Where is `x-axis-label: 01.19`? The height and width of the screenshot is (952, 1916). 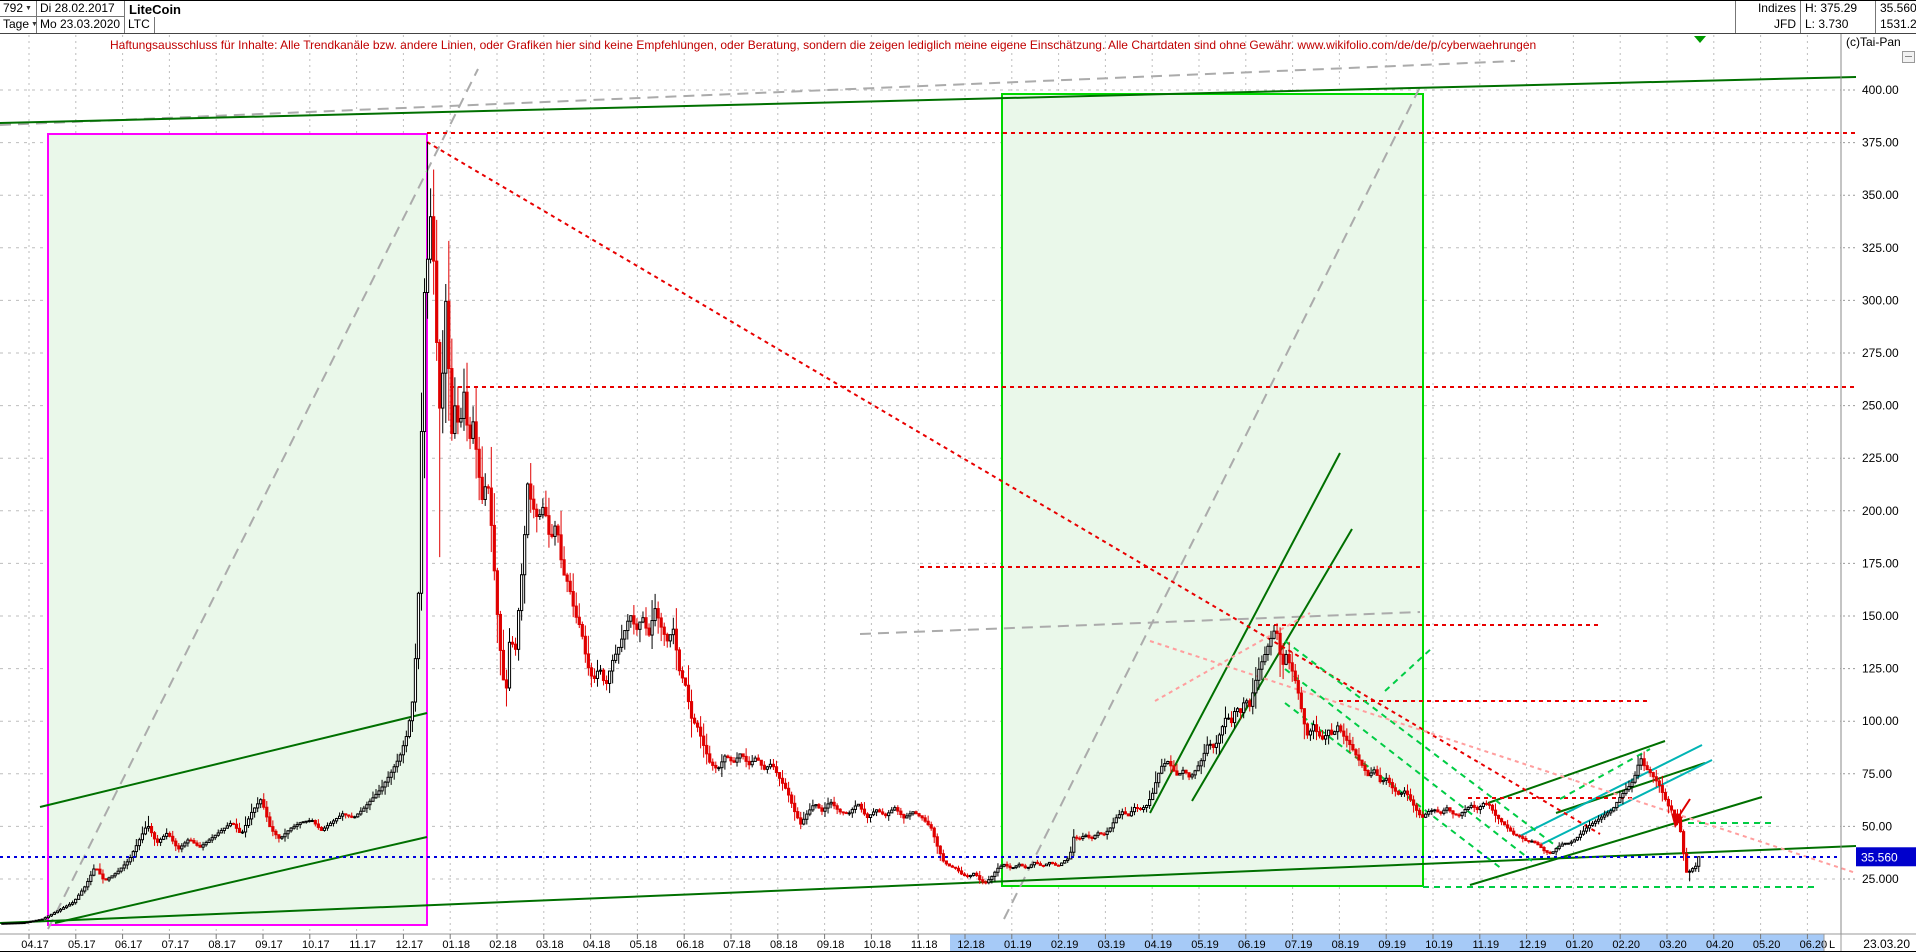
x-axis-label: 01.19 is located at coordinates (1018, 945).